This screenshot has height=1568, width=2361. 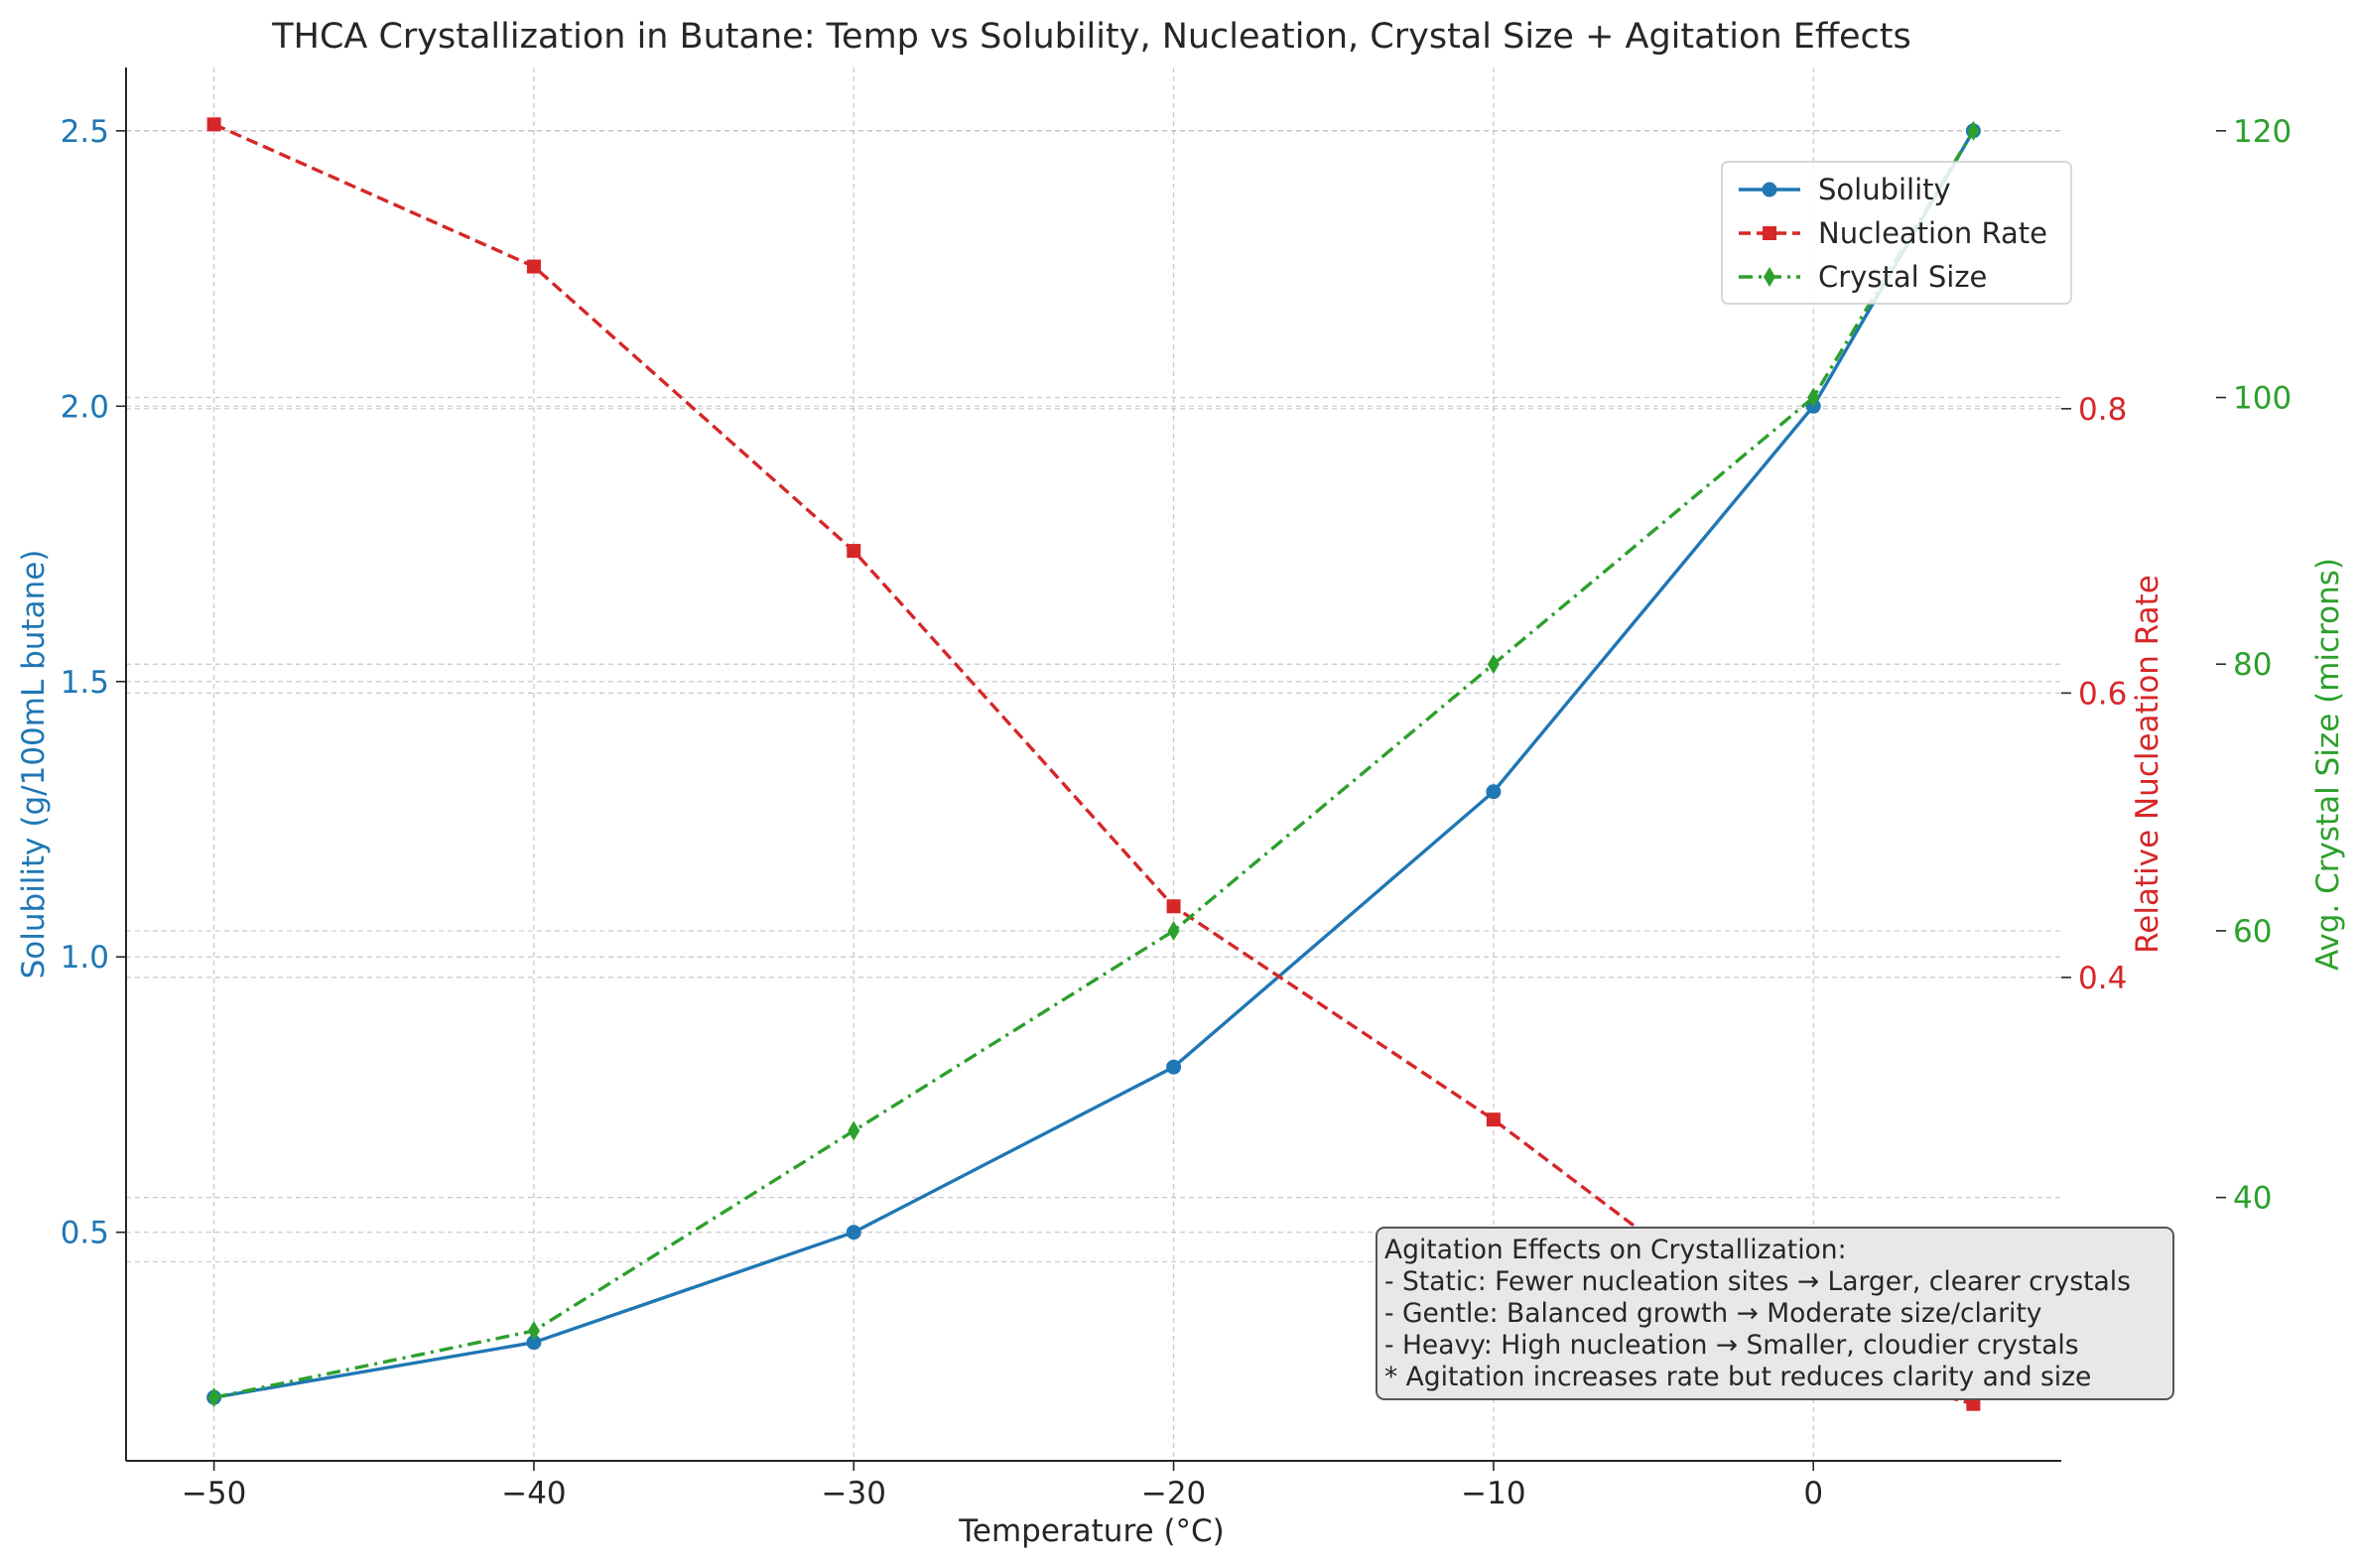 What do you see at coordinates (1932, 233) in the screenshot?
I see `legend-label-nucleation-rate: Nucleation Rate` at bounding box center [1932, 233].